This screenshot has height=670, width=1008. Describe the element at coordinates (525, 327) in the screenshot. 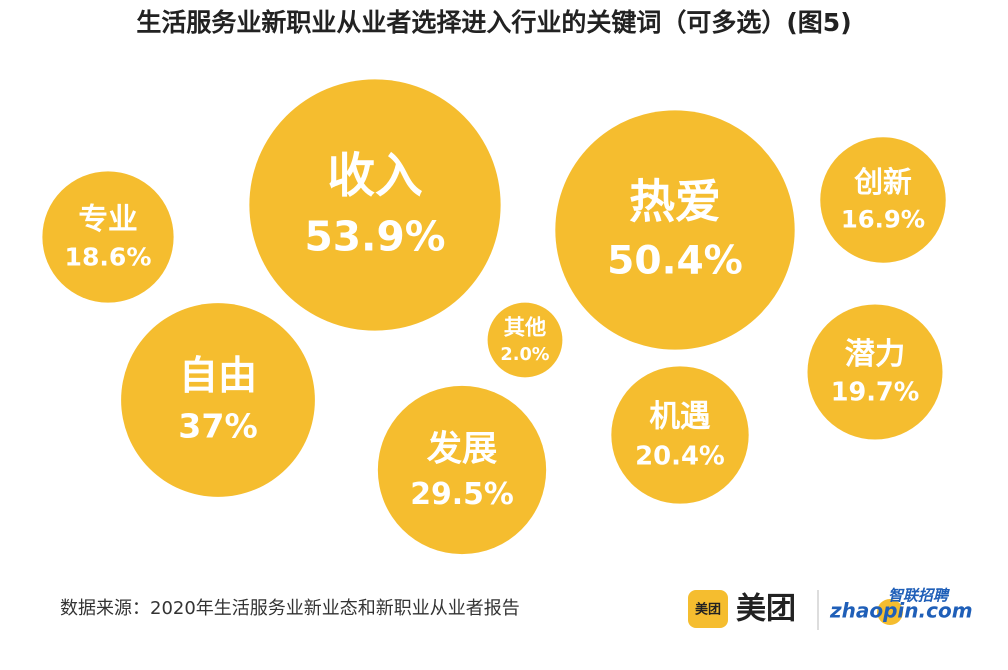

I see `bubble-label: 其他` at that location.